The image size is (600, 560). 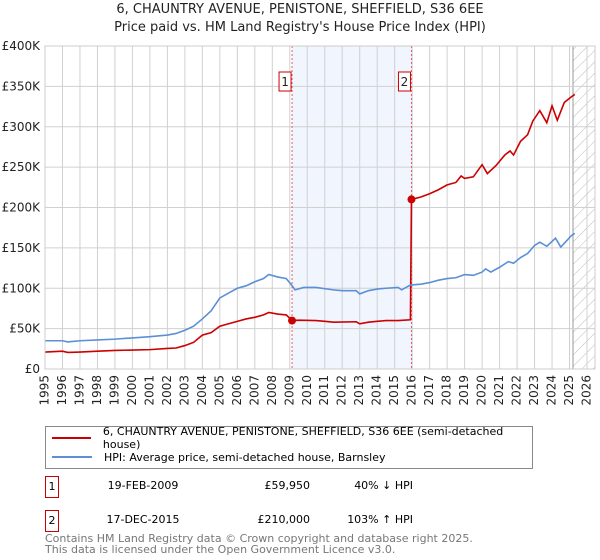 What do you see at coordinates (254, 390) in the screenshot?
I see `x-tick-label: 2007` at bounding box center [254, 390].